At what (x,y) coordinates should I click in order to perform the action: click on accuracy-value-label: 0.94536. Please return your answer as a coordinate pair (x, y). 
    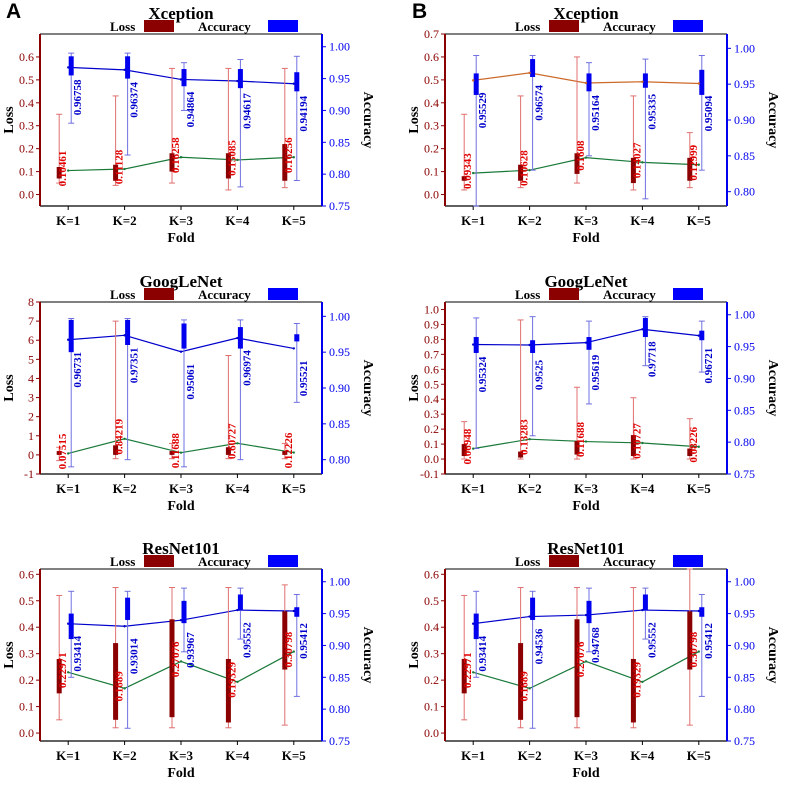
    Looking at the image, I should click on (540, 646).